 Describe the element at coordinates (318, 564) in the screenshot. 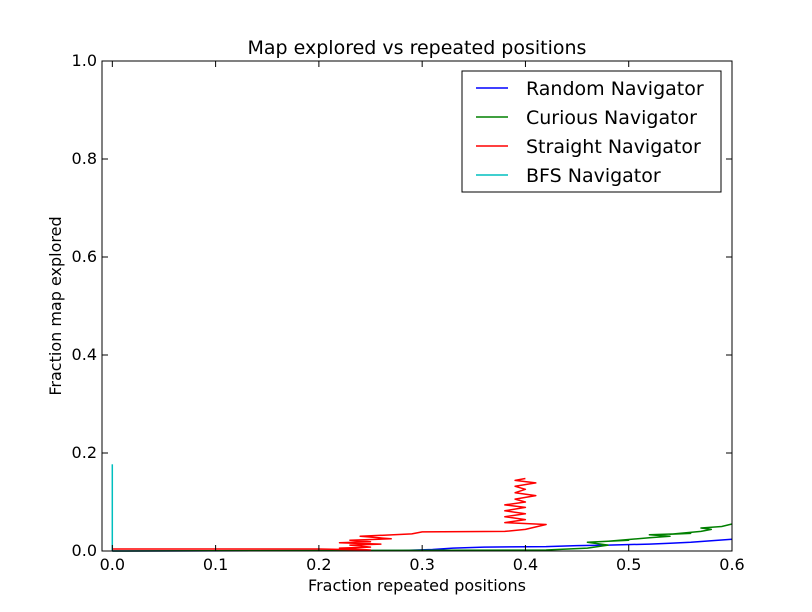

I see `x-tick-label: 0.2` at that location.